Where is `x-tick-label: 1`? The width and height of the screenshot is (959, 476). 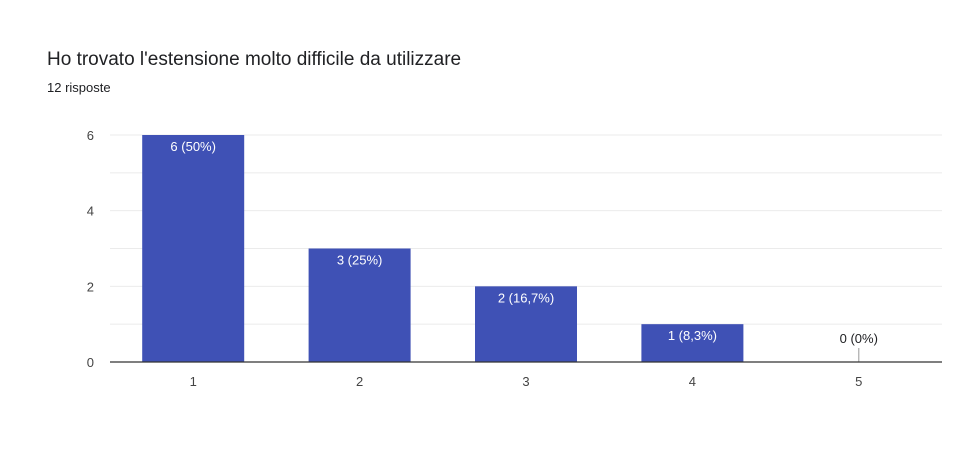
x-tick-label: 1 is located at coordinates (193, 381).